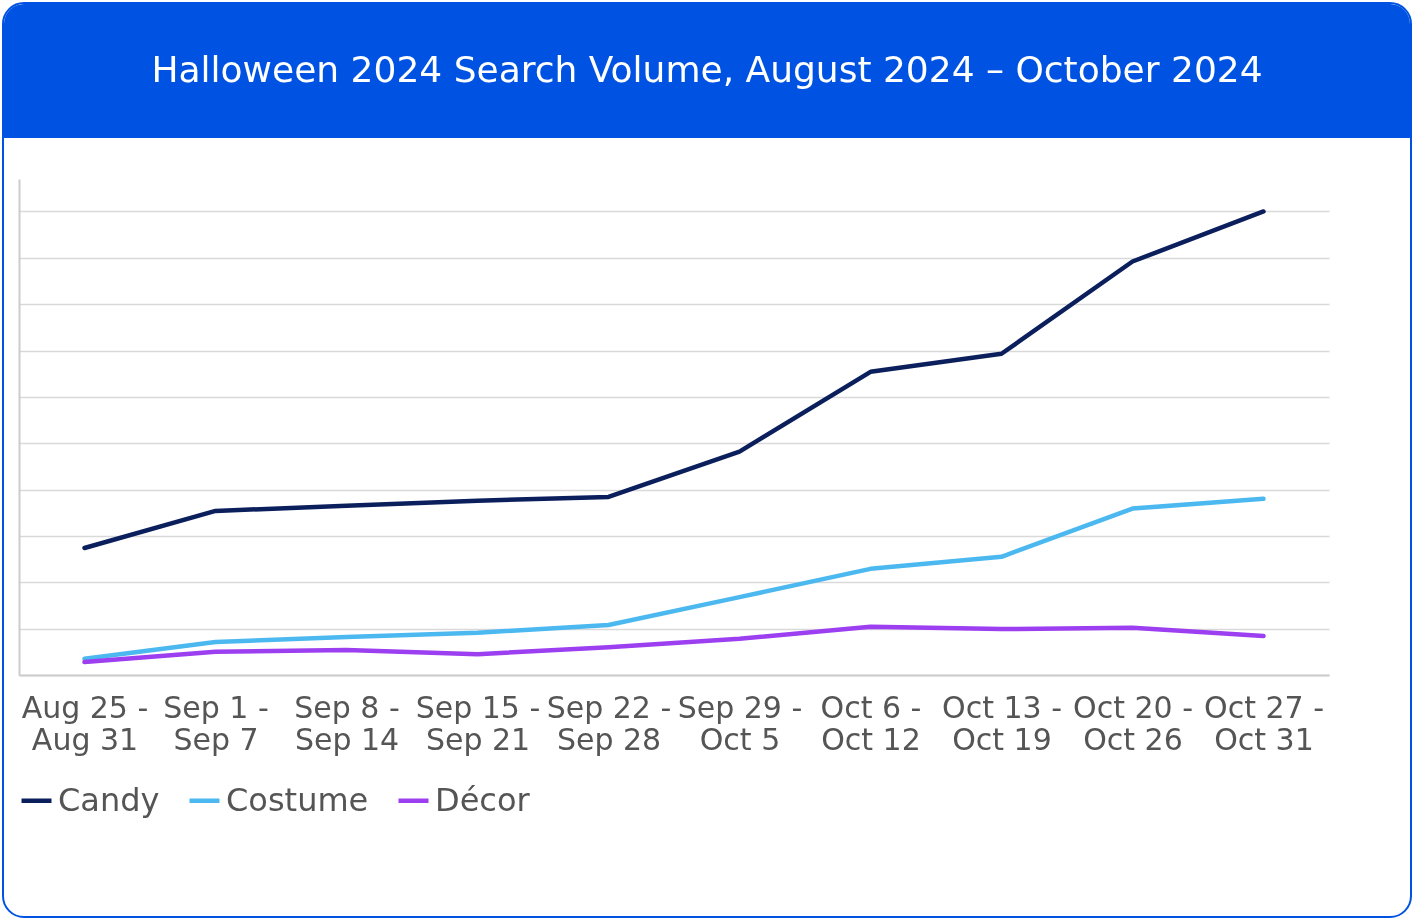 The width and height of the screenshot is (1414, 920). What do you see at coordinates (297, 799) in the screenshot?
I see `legend-label: Costume` at bounding box center [297, 799].